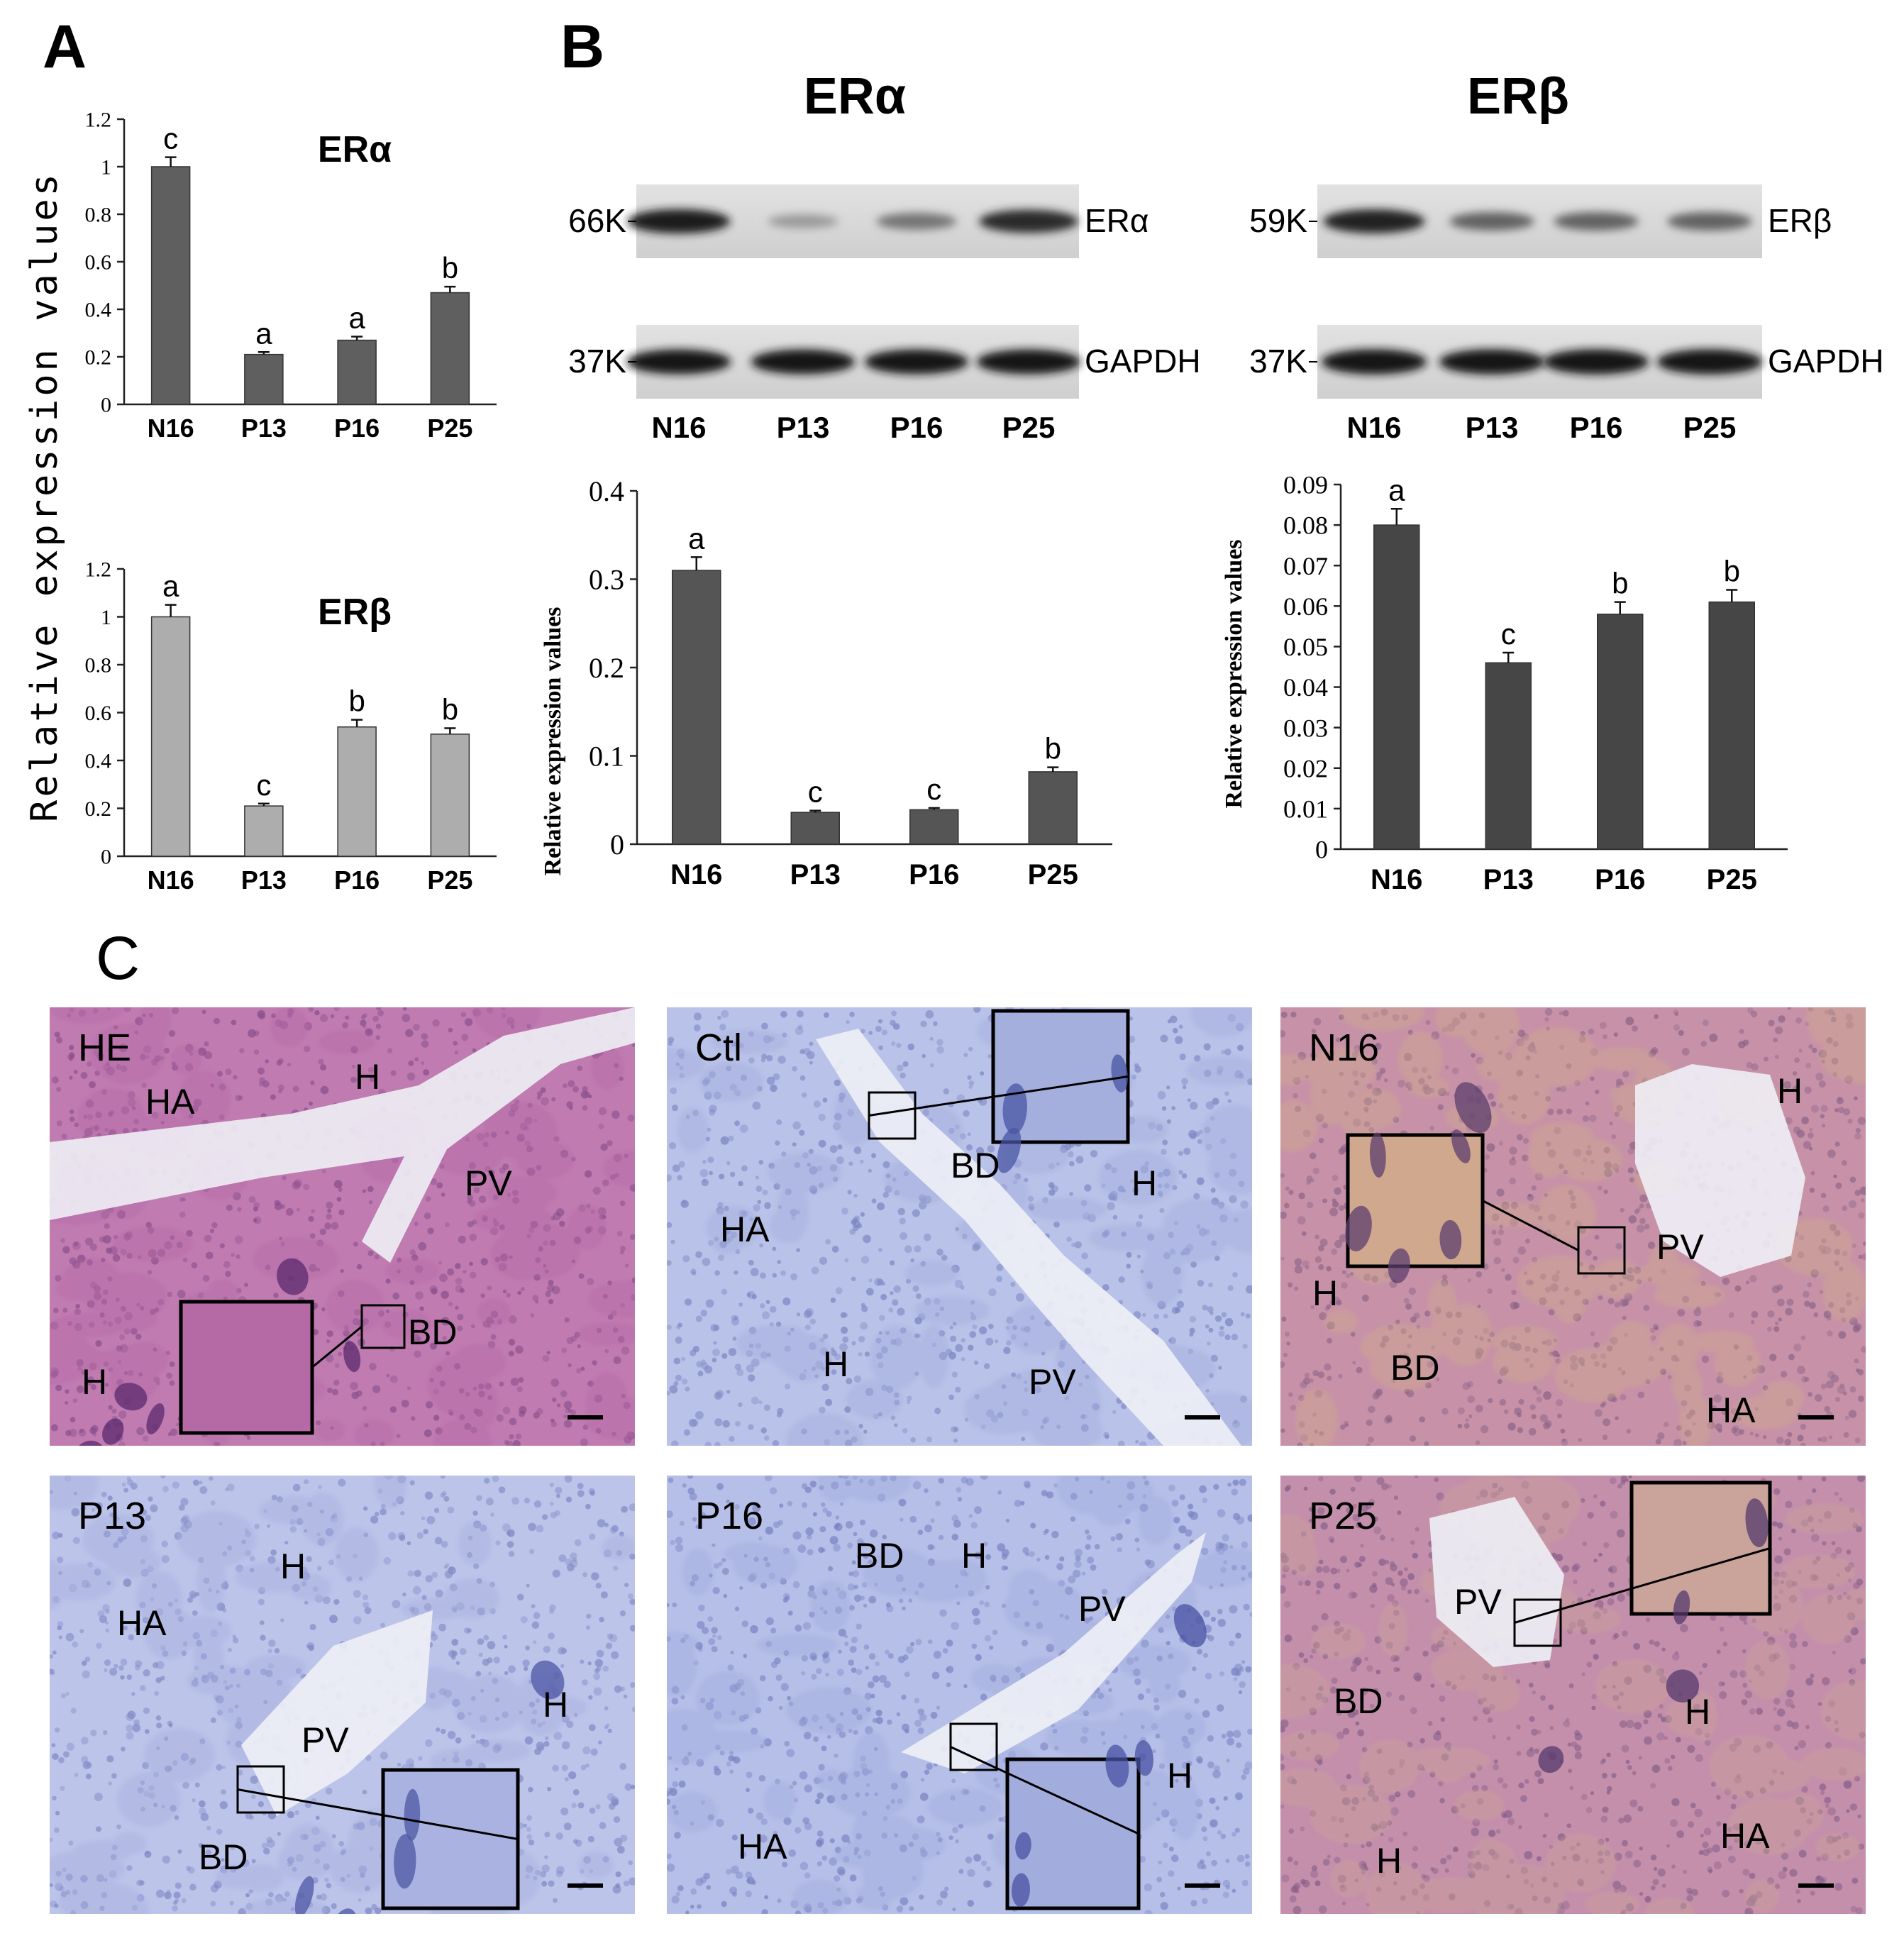 The height and width of the screenshot is (1948, 1904). What do you see at coordinates (450, 796) in the screenshot?
I see `a2-bar-P25` at bounding box center [450, 796].